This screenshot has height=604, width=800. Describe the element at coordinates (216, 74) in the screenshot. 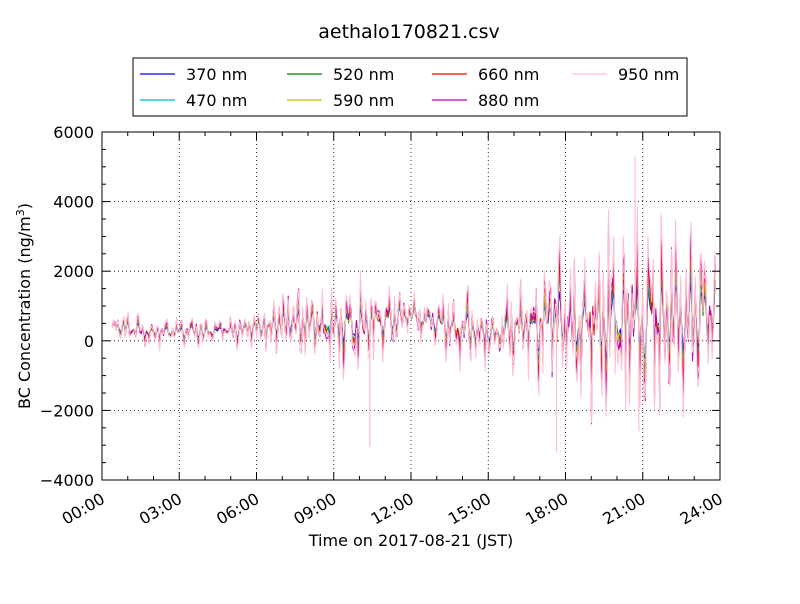

I see `legend-label: 370 nm` at that location.